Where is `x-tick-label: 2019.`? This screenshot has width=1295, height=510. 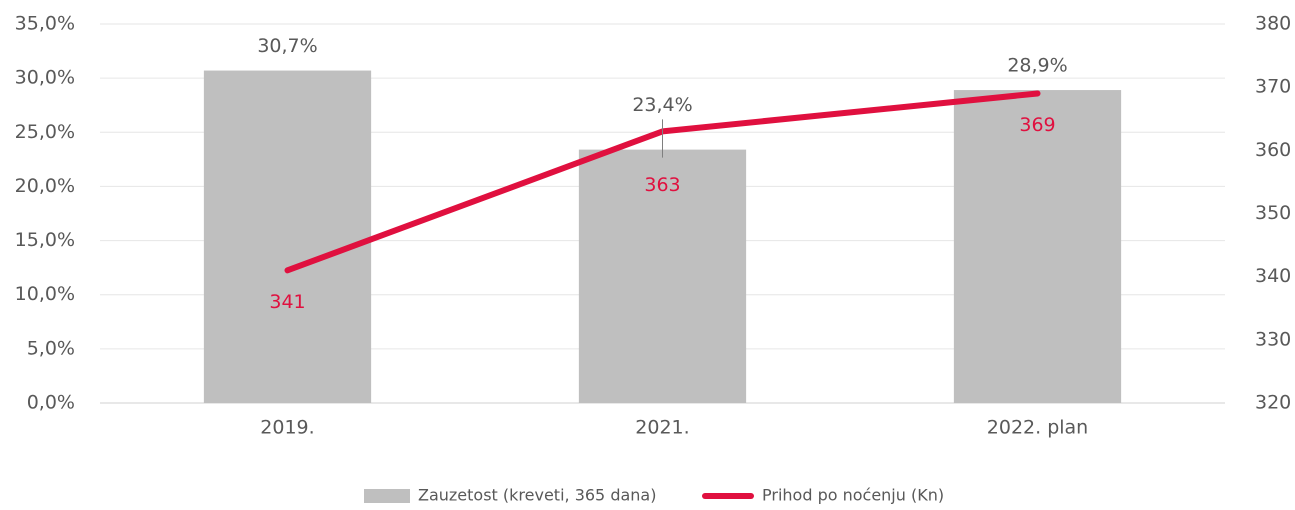 x-tick-label: 2019. is located at coordinates (287, 428).